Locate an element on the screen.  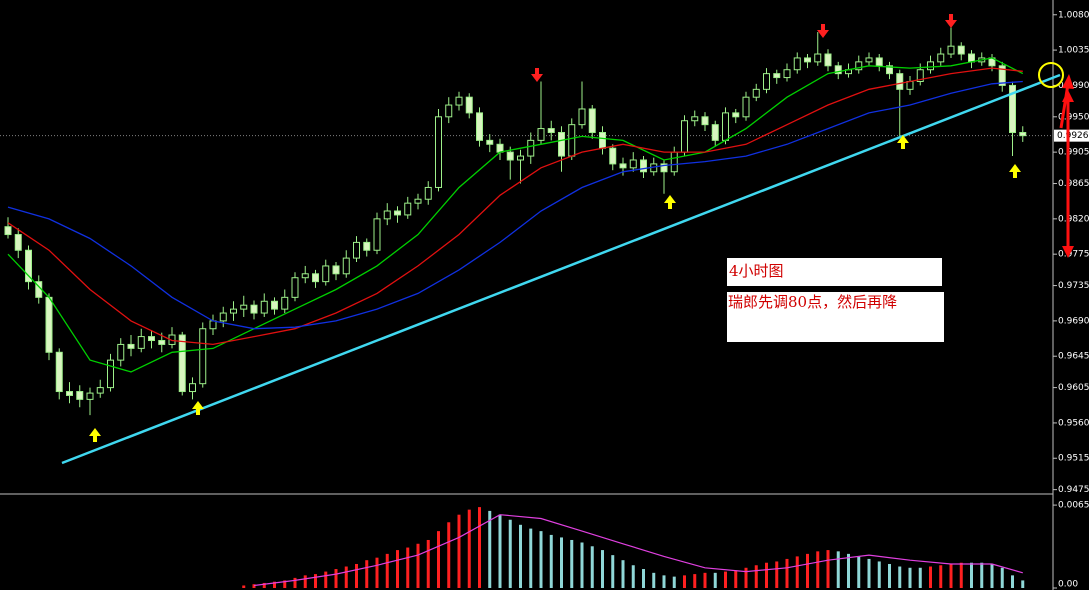
note-body-wrap: 瑞郎先调80点，然后再降 is located at coordinates (813, 302).